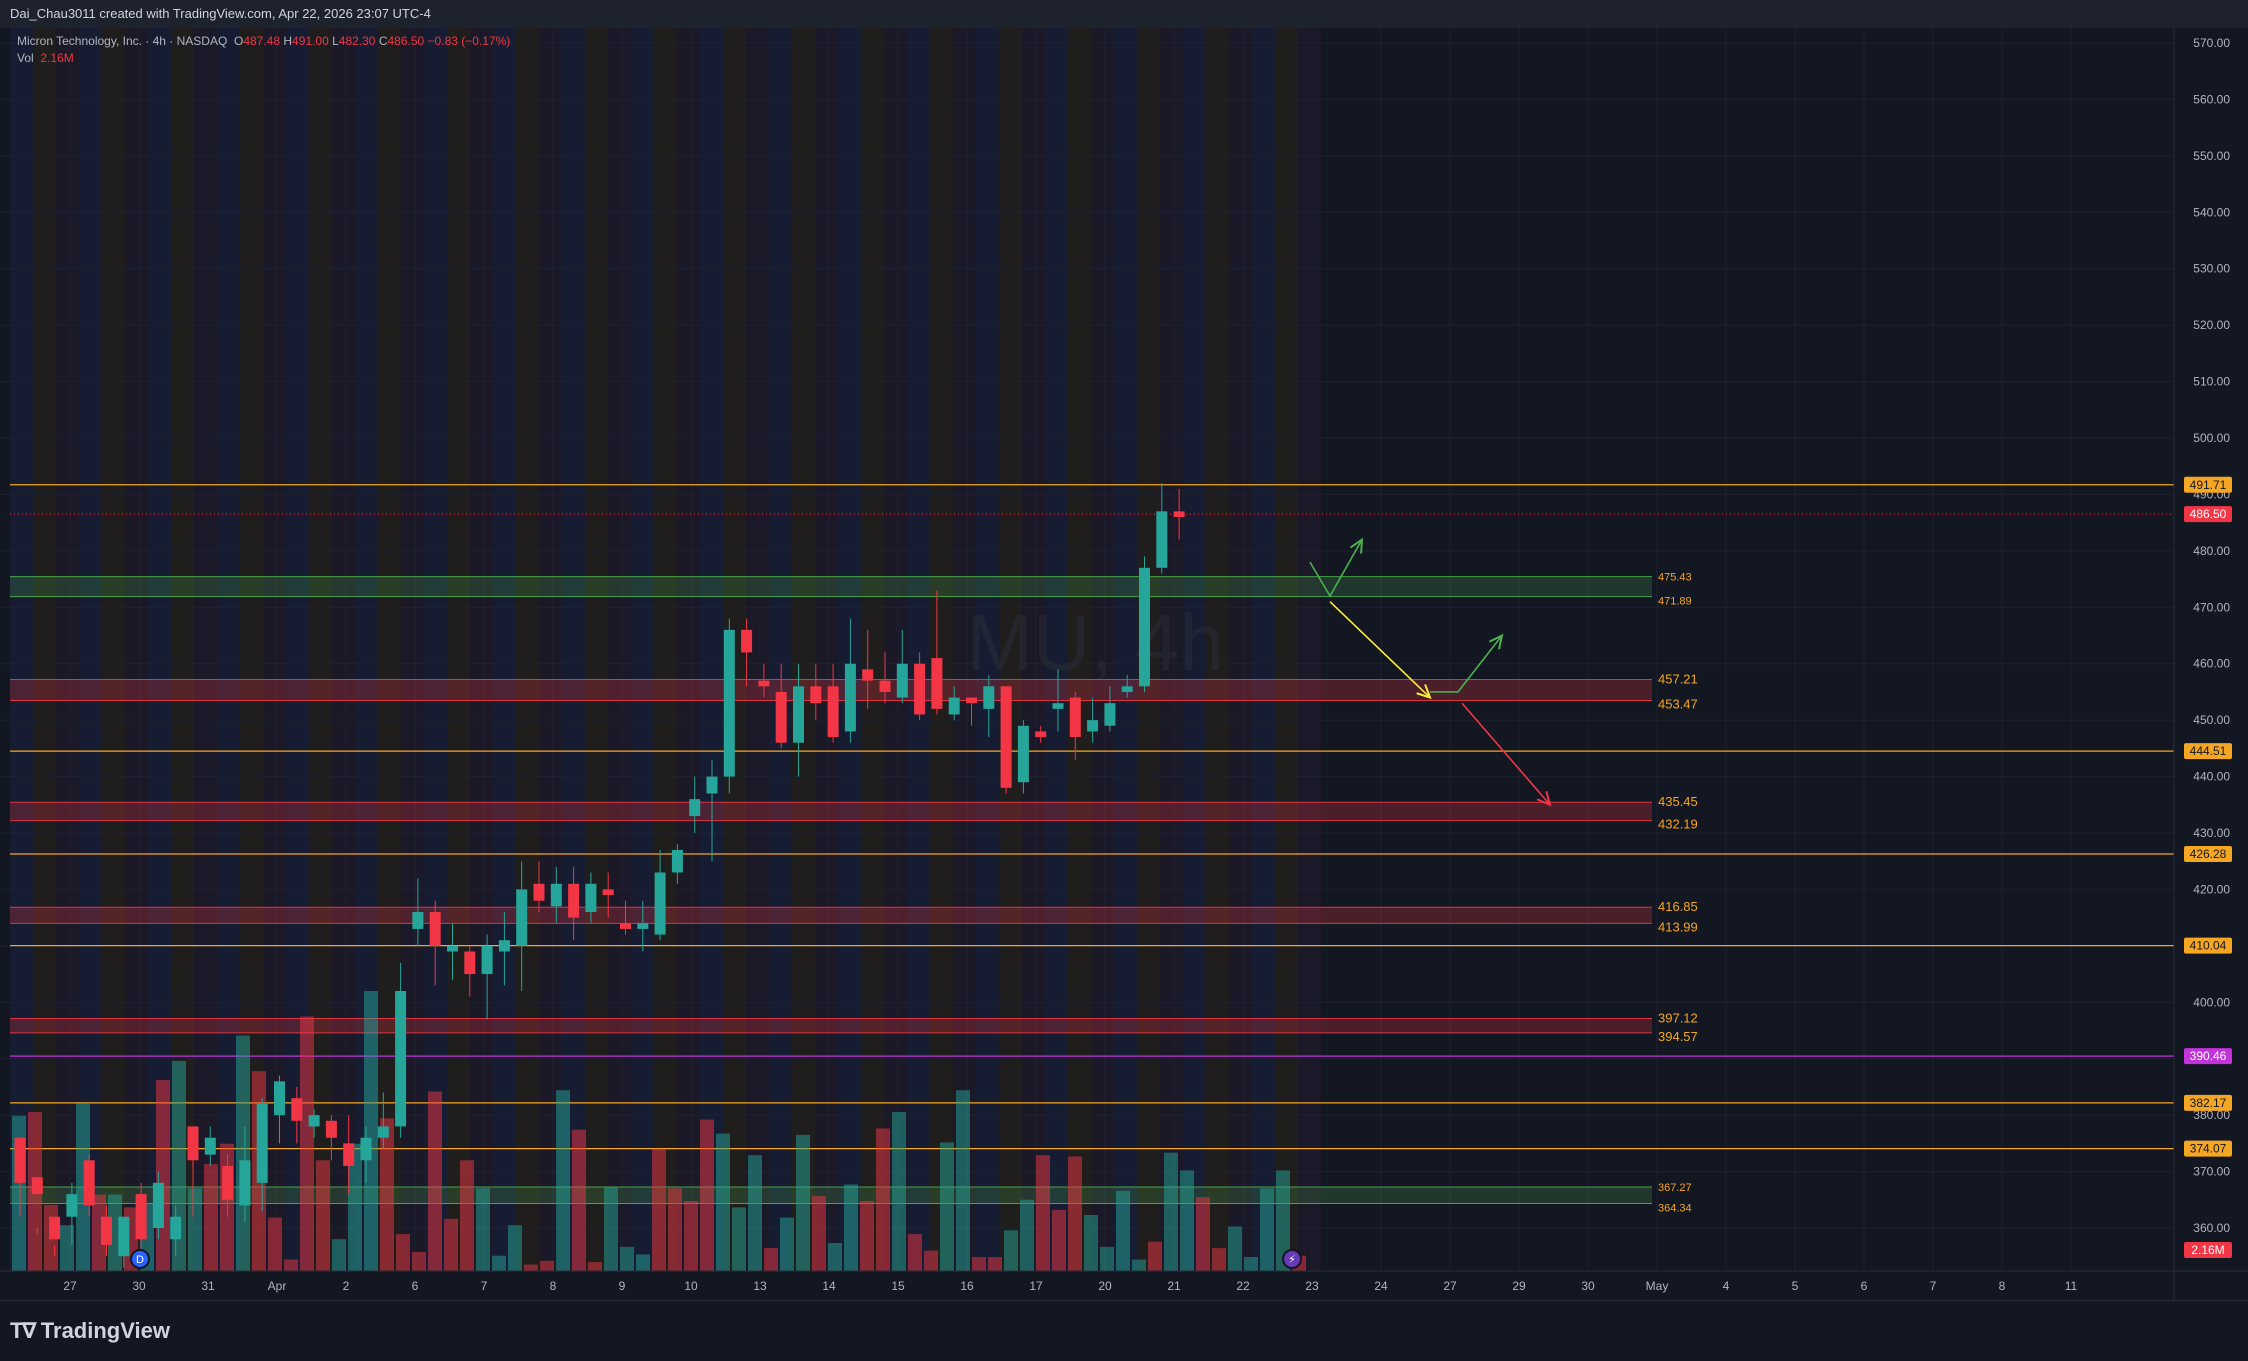 This screenshot has height=1361, width=2248. What do you see at coordinates (262, 41) in the screenshot?
I see `open-value: 487.48` at bounding box center [262, 41].